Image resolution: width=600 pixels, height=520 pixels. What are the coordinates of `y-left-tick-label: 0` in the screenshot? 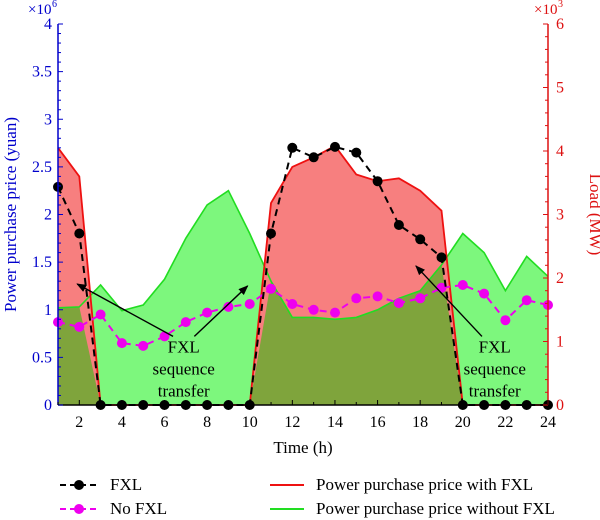 It's located at (48, 405).